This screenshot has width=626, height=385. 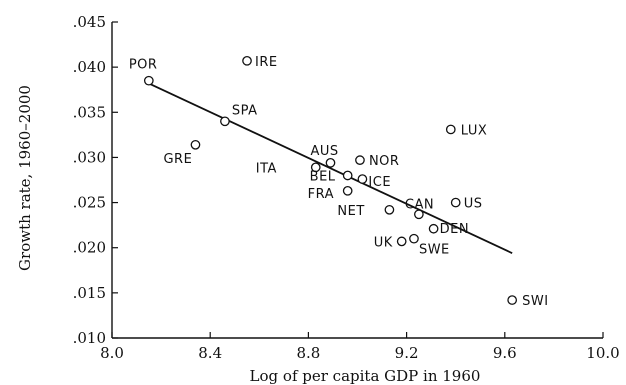 I want to click on point-label-spa: SPA, so click(x=245, y=110).